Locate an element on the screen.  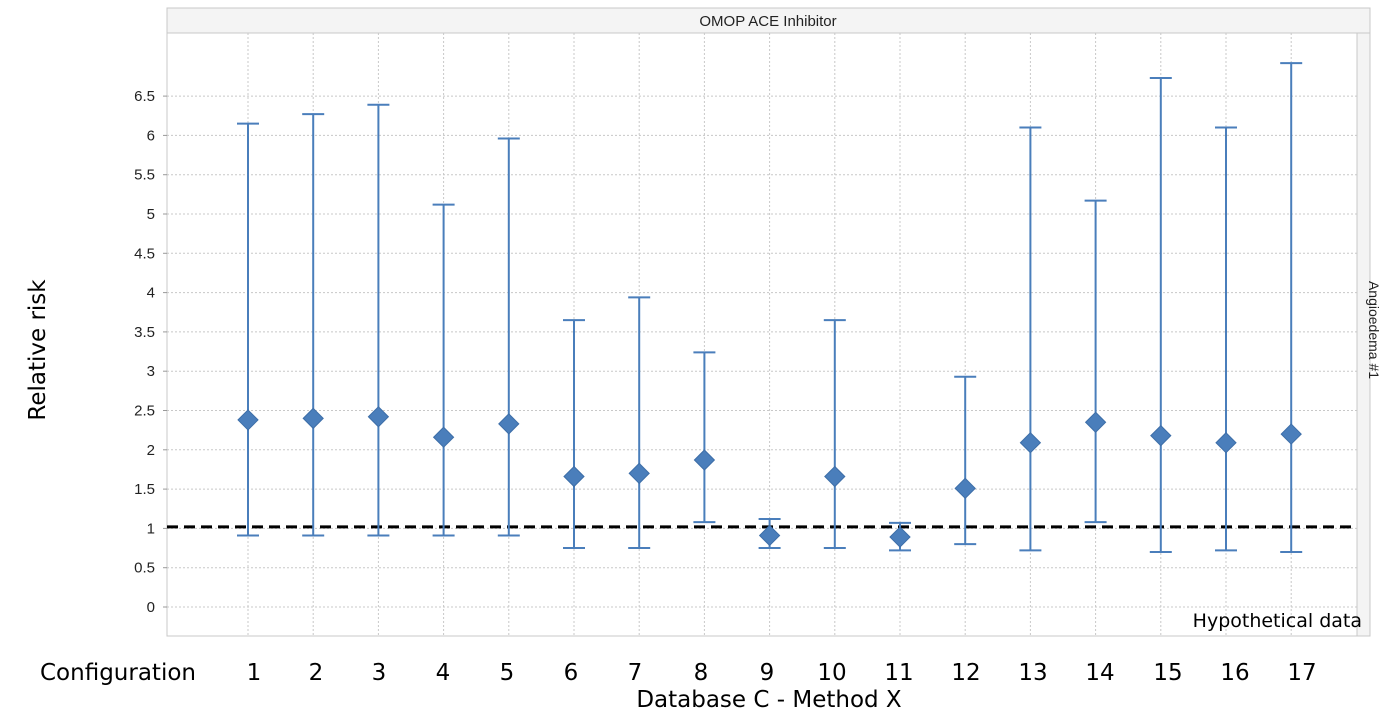
x-tick-label: 11 is located at coordinates (898, 673).